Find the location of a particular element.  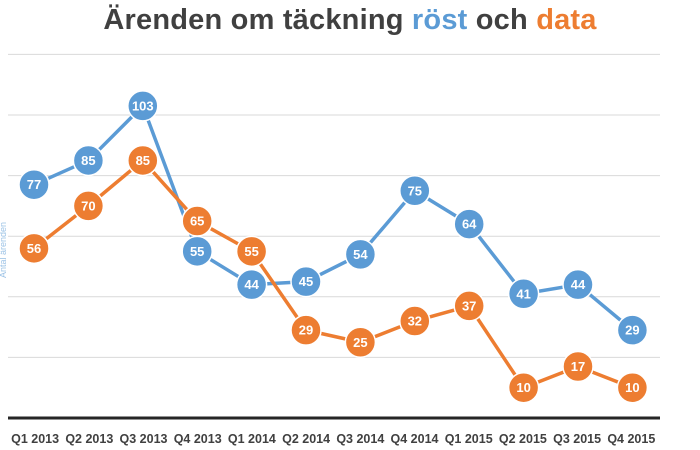

data-label-röst: 75 is located at coordinates (415, 190).